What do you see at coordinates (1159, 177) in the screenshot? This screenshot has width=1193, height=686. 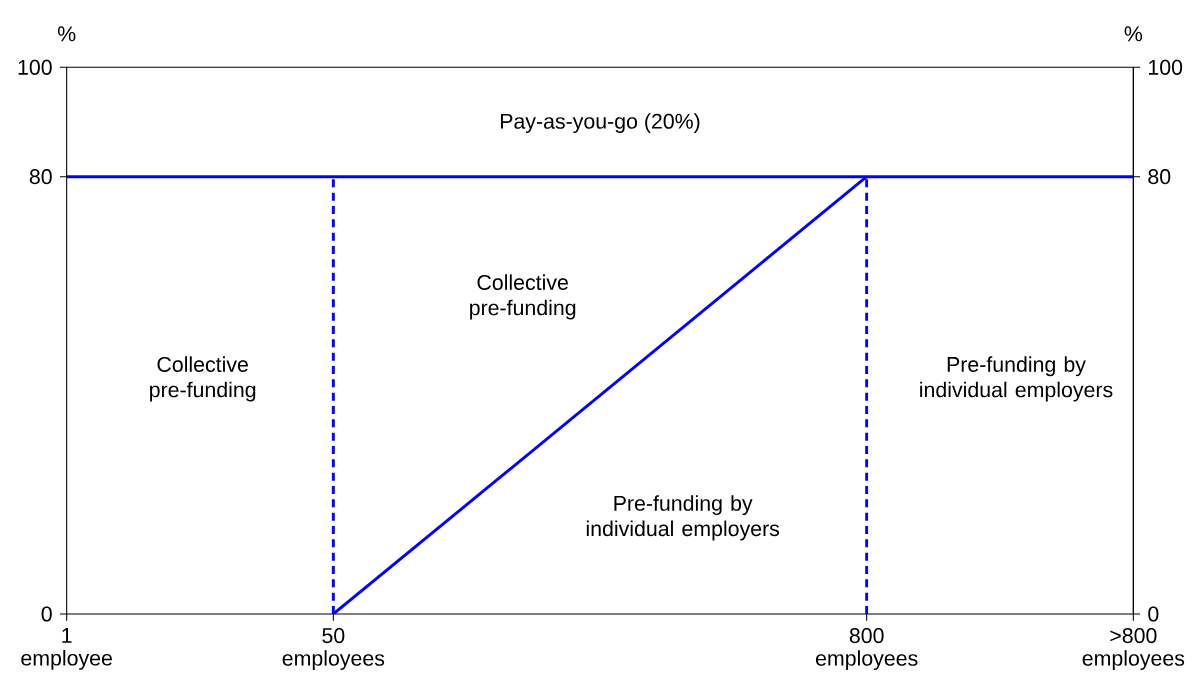 I see `y2-tick-label: 80` at bounding box center [1159, 177].